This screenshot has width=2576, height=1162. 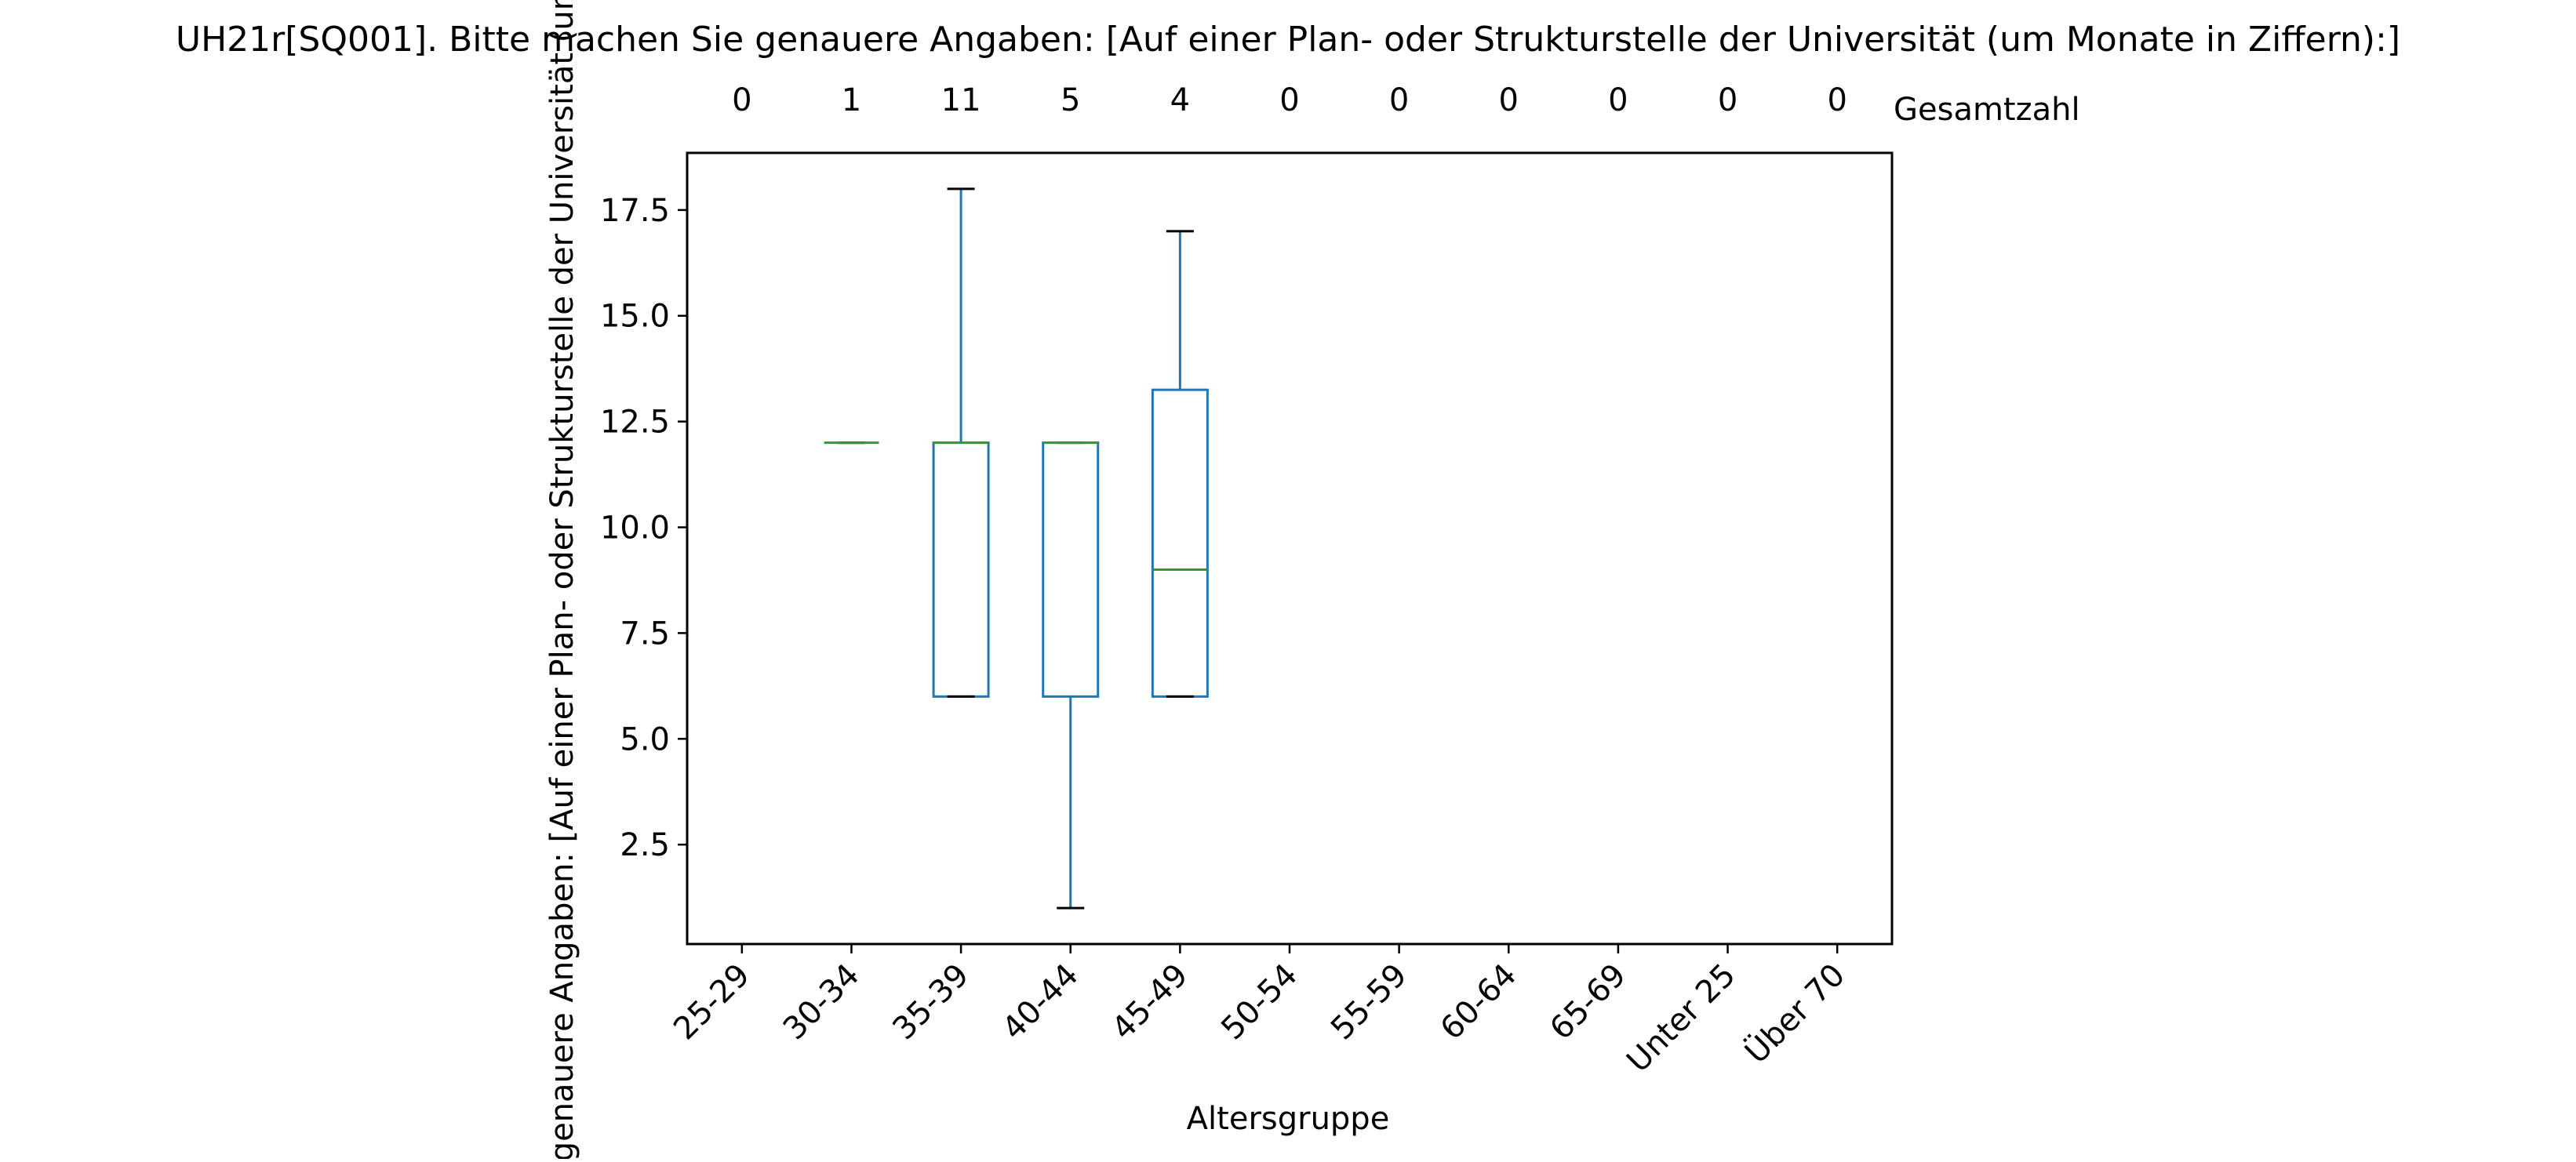 What do you see at coordinates (645, 739) in the screenshot?
I see `y-tick-label: 5.0` at bounding box center [645, 739].